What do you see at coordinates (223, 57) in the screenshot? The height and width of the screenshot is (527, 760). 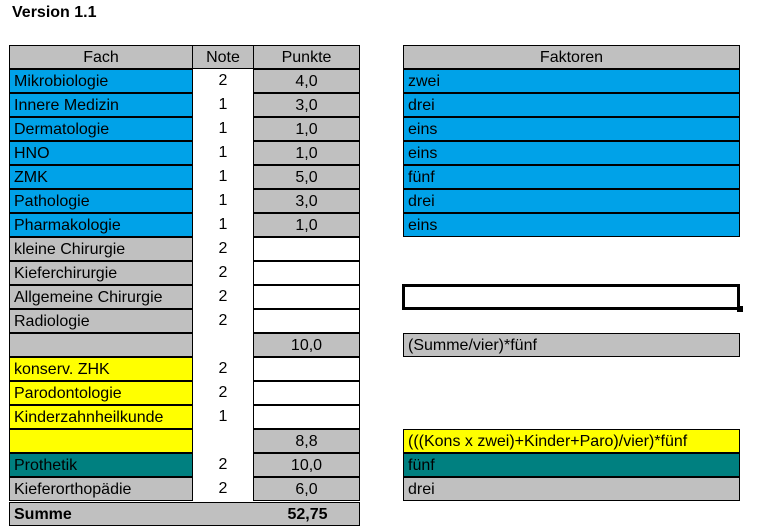 I see `header-note: Note` at bounding box center [223, 57].